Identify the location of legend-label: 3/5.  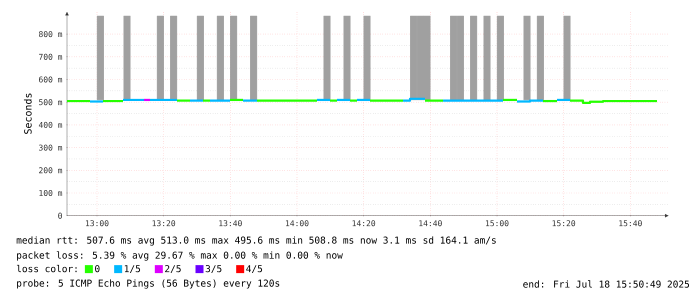
(214, 269).